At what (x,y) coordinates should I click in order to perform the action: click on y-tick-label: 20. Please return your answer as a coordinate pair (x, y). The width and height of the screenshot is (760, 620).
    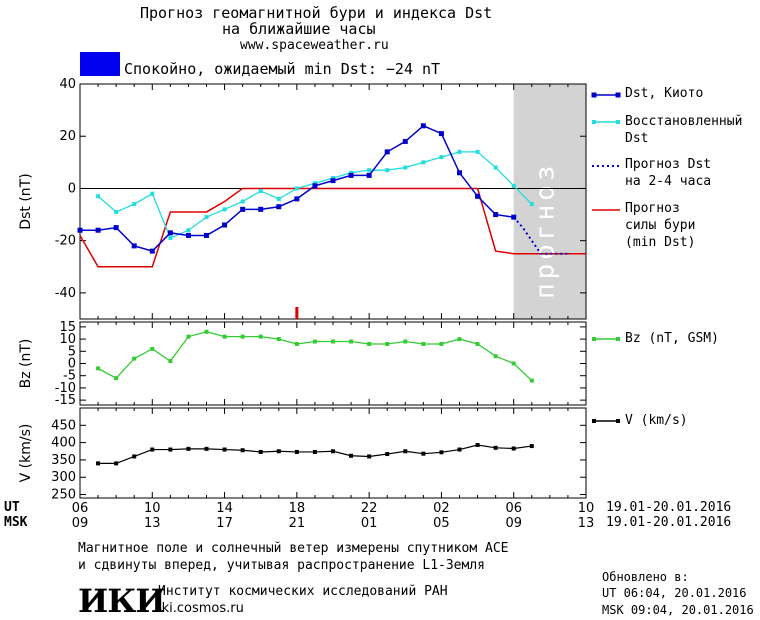
    Looking at the image, I should click on (67, 136).